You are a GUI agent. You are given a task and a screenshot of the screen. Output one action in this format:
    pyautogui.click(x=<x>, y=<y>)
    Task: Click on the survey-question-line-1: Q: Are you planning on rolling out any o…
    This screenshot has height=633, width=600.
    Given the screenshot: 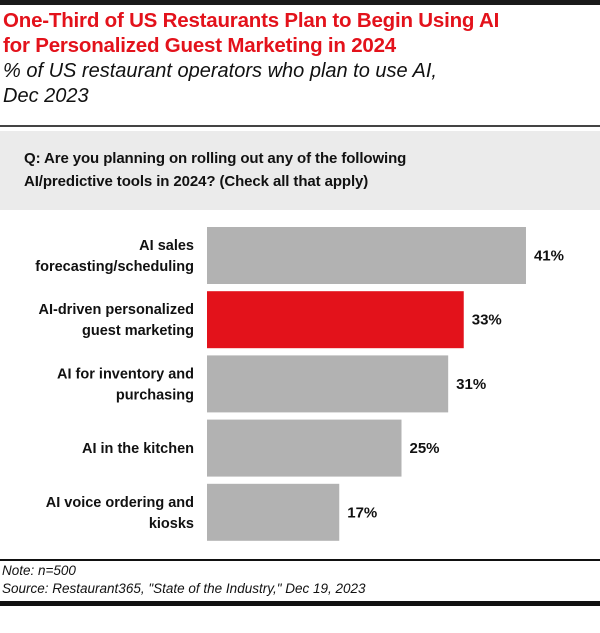 What is the action you would take?
    pyautogui.click(x=215, y=158)
    